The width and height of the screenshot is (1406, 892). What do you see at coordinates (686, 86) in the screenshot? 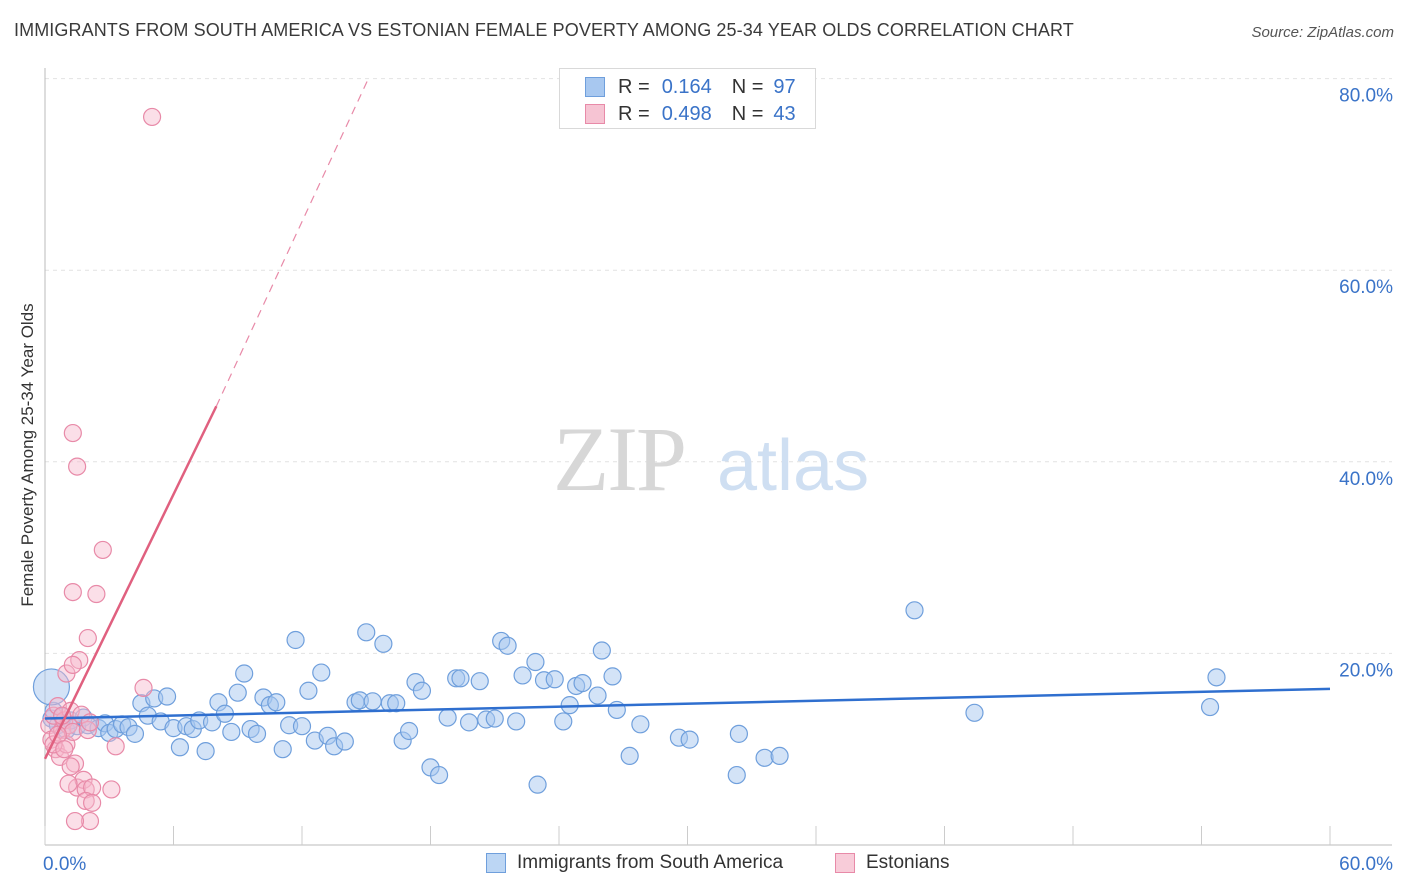
I see `legend-r-value: 0.164` at bounding box center [686, 86].